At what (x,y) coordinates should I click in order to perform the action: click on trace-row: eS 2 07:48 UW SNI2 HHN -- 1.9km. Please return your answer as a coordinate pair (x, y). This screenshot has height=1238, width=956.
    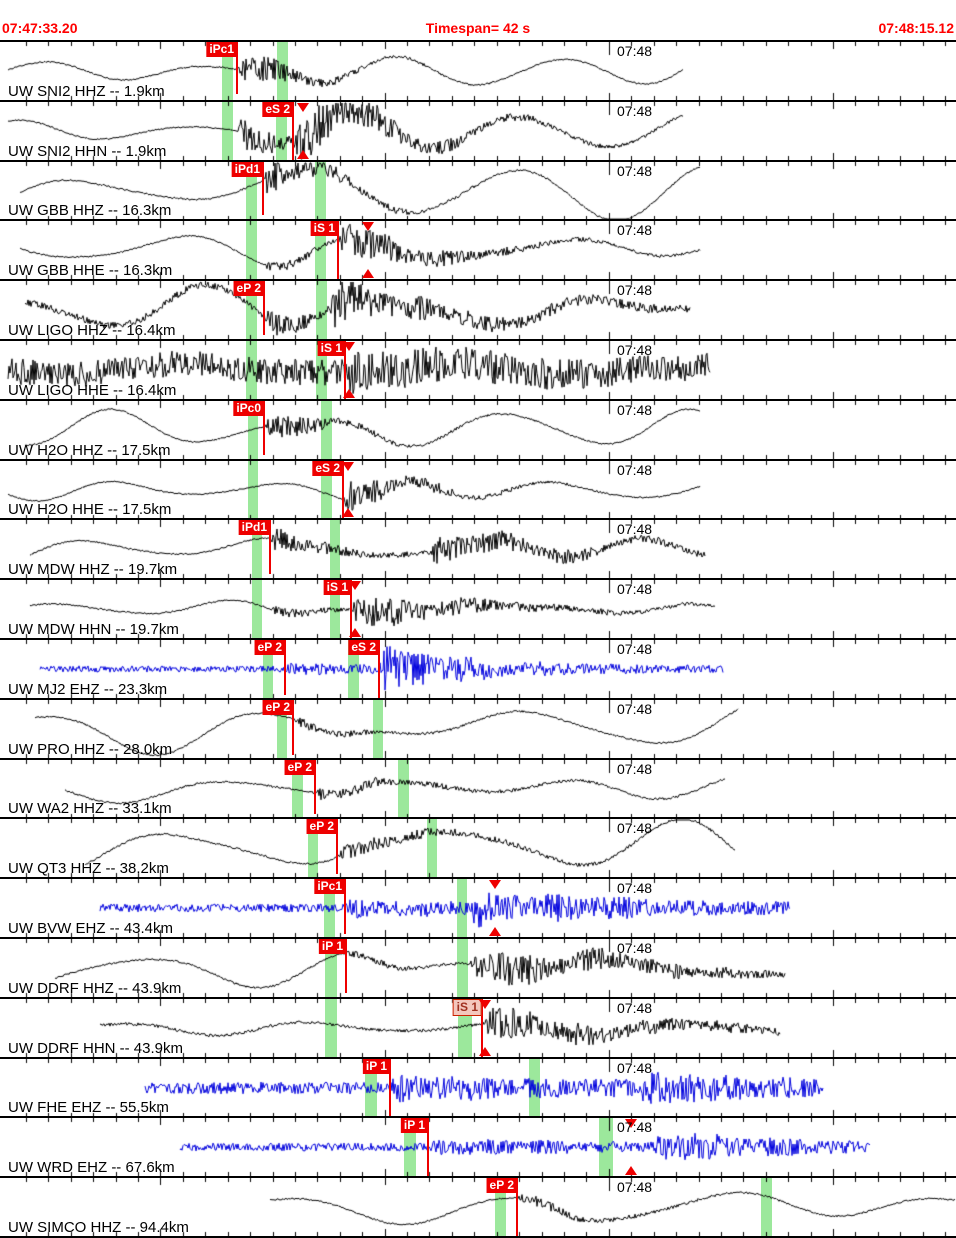
    Looking at the image, I should click on (478, 129).